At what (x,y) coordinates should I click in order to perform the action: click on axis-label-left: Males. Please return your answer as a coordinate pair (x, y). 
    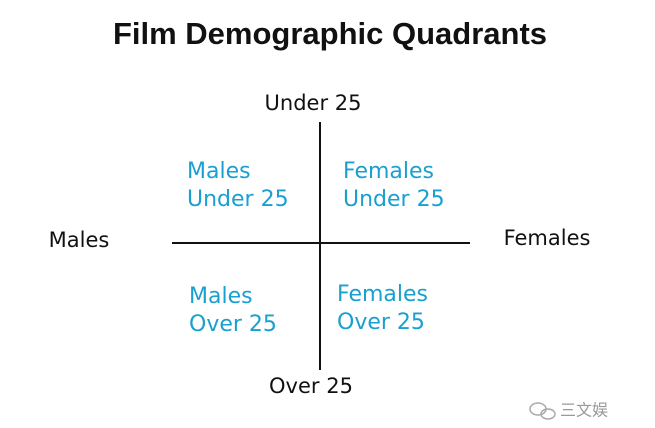
    Looking at the image, I should click on (79, 240).